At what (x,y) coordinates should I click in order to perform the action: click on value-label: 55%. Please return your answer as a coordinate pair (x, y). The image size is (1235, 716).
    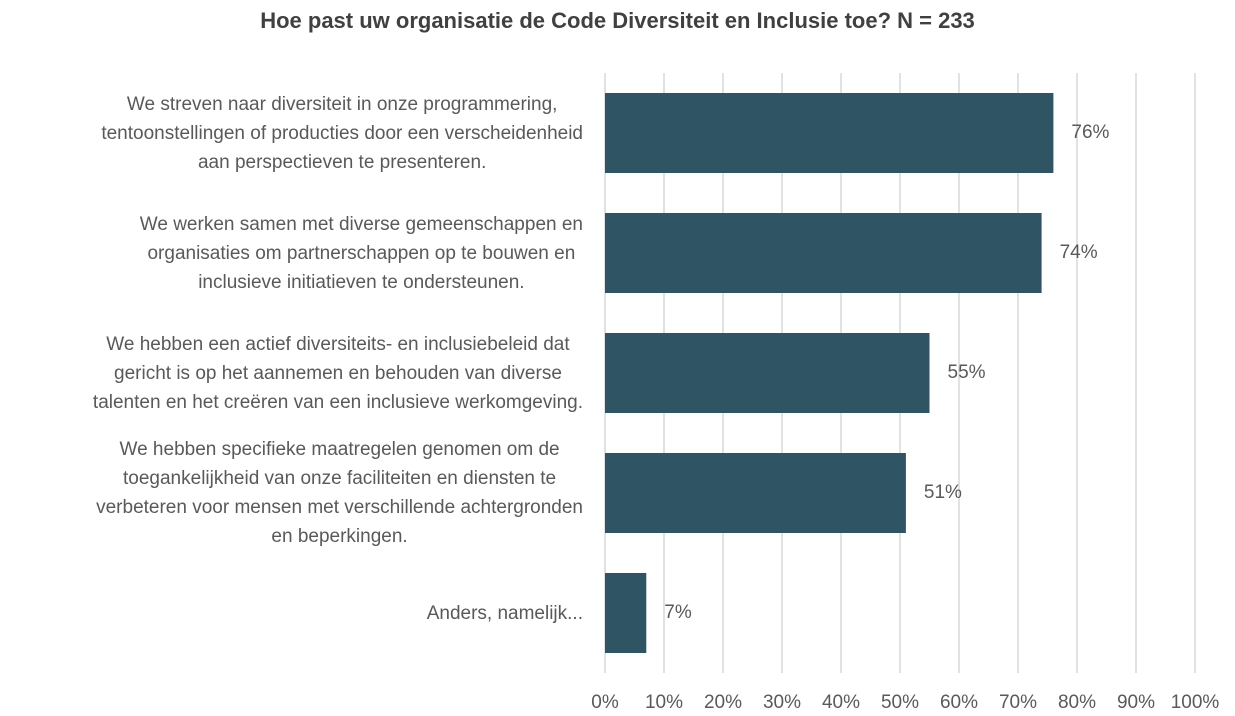
    Looking at the image, I should click on (967, 372).